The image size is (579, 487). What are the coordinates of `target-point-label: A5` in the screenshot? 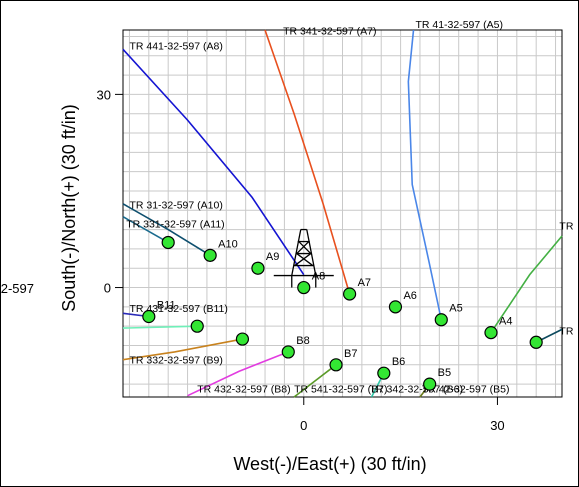 It's located at (455, 309).